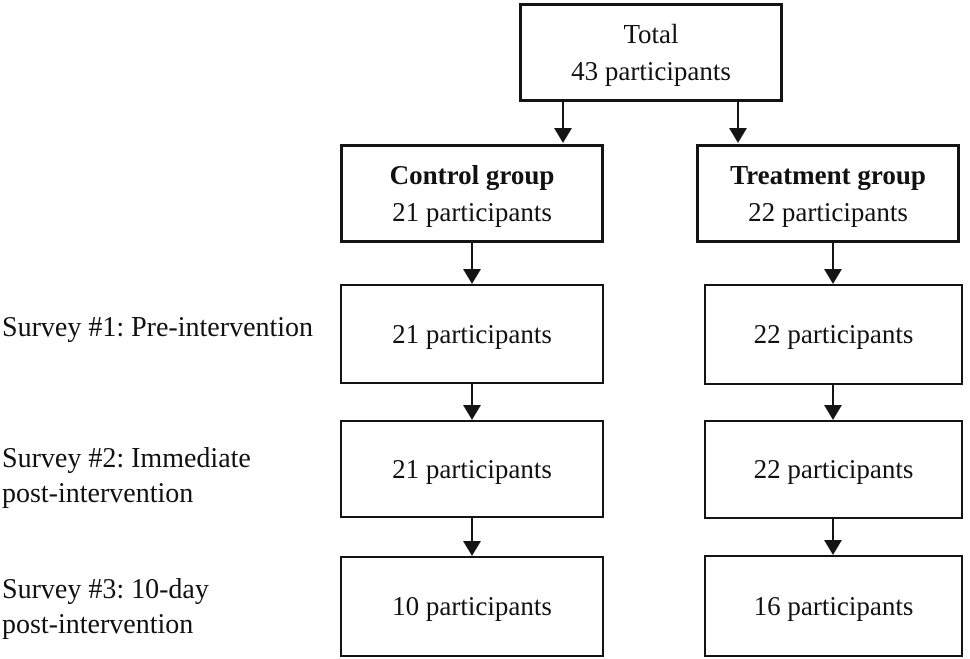 The height and width of the screenshot is (659, 970). What do you see at coordinates (651, 33) in the screenshot?
I see `total-box-title: Total` at bounding box center [651, 33].